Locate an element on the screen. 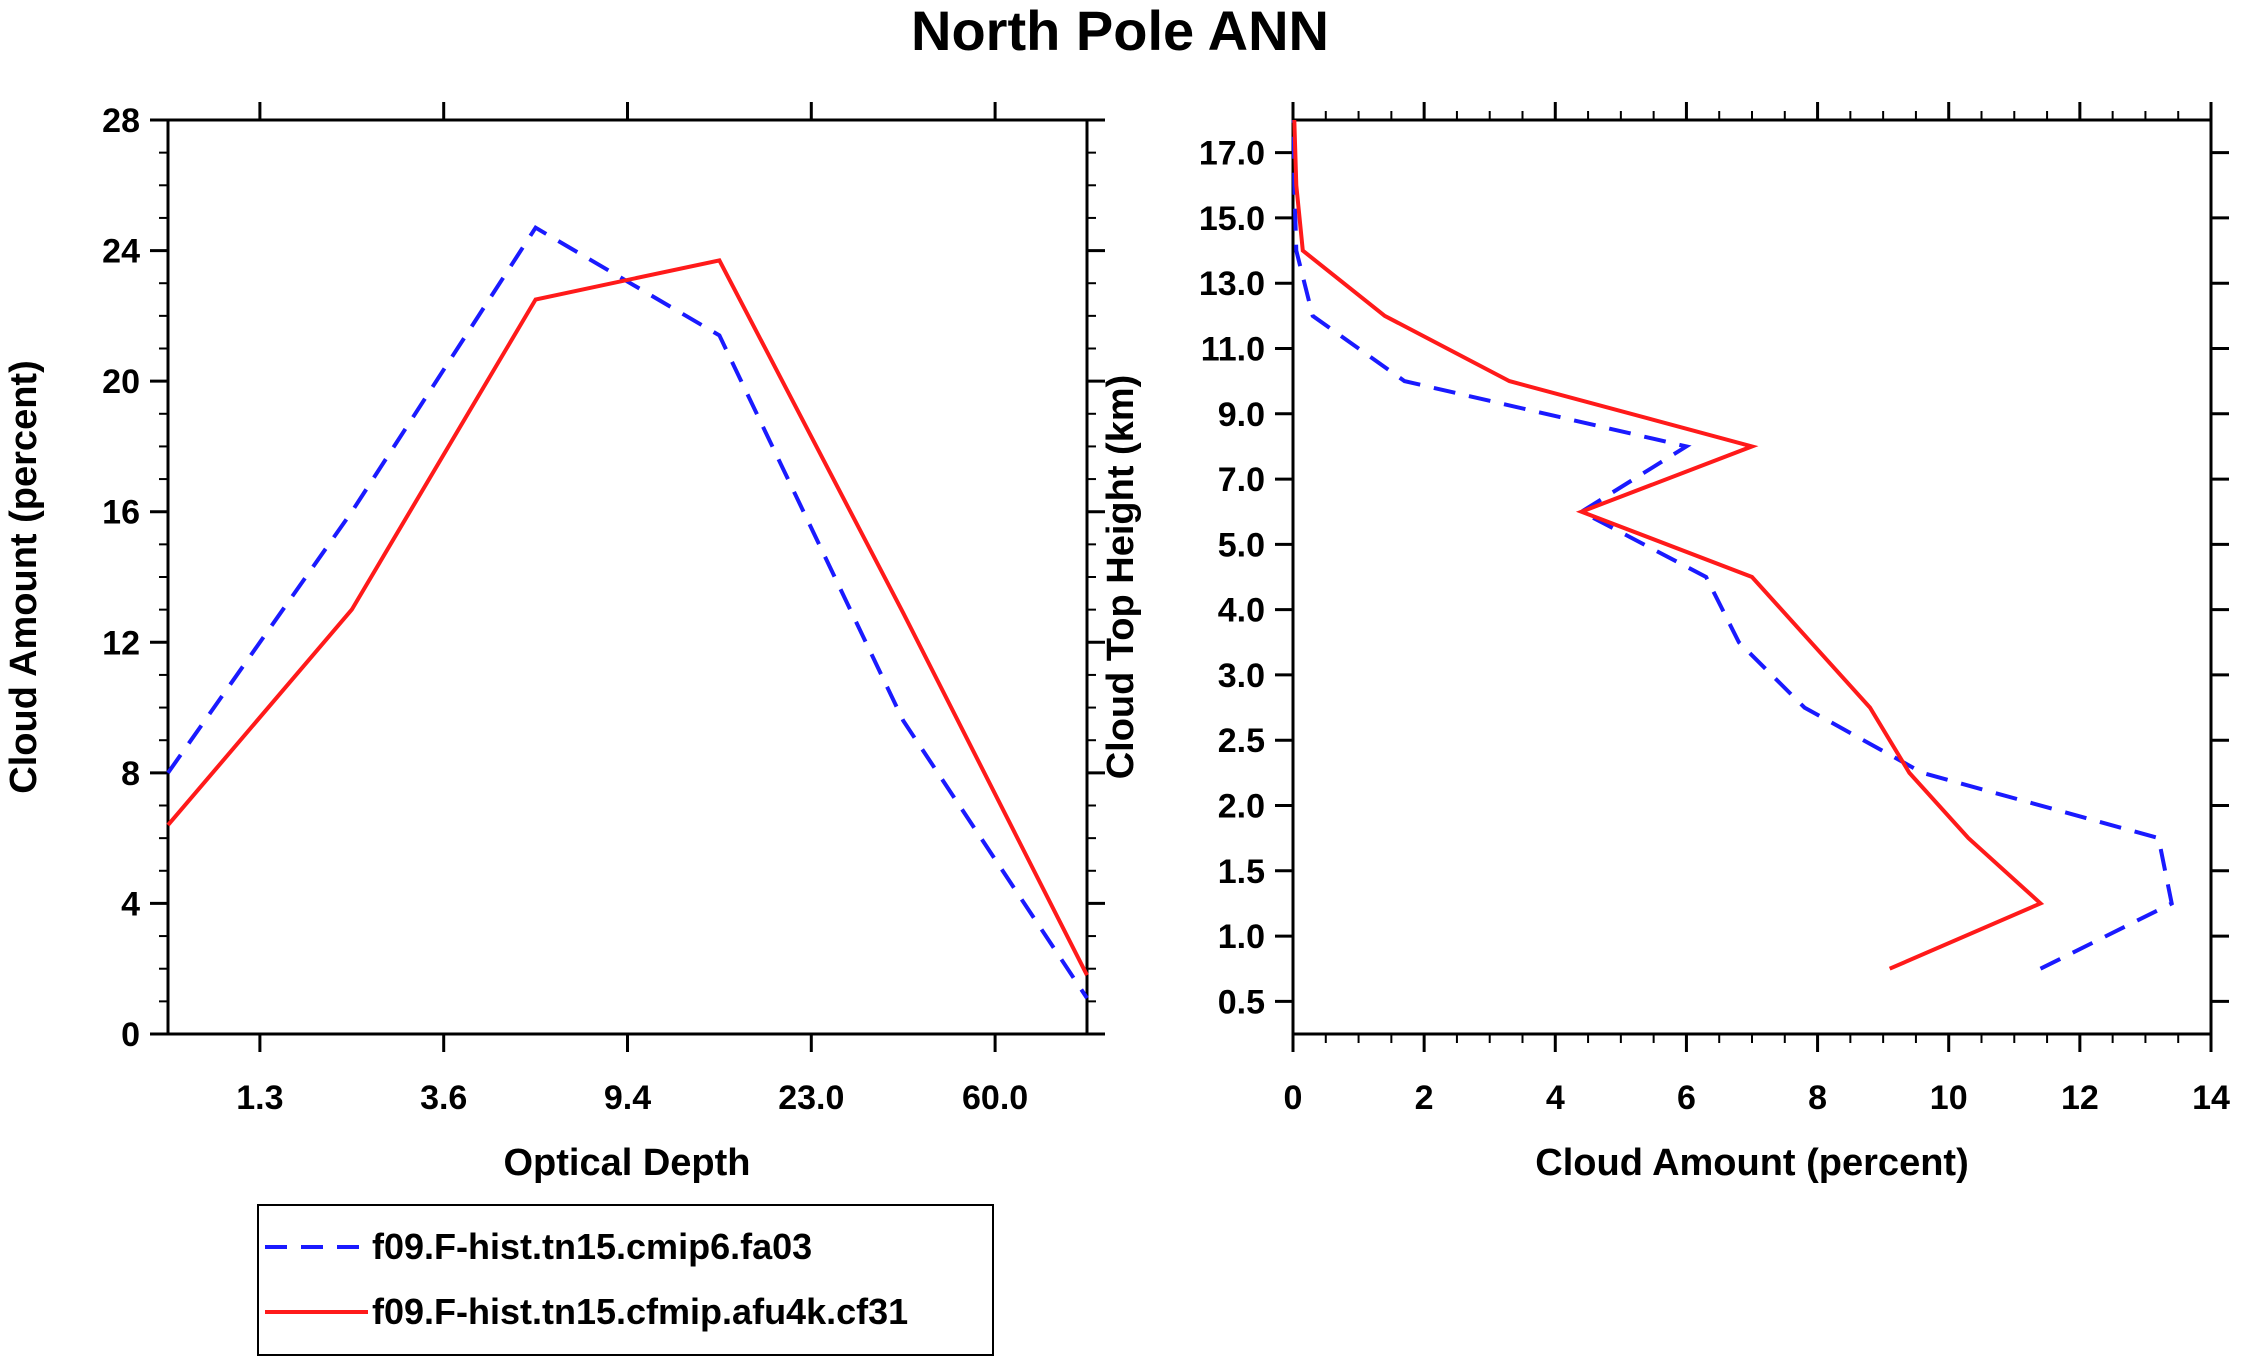 This screenshot has height=1364, width=2241. right-x-tick-label: 12 is located at coordinates (2080, 1098).